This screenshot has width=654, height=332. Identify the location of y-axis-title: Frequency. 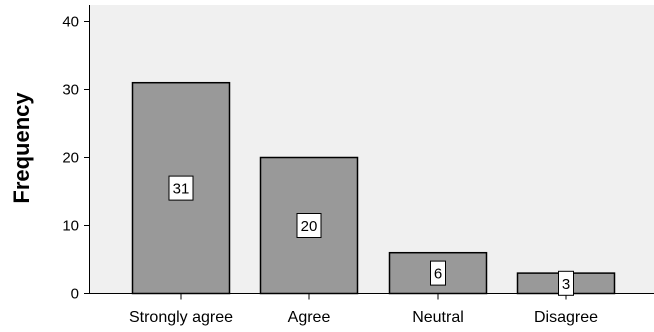
(21, 148).